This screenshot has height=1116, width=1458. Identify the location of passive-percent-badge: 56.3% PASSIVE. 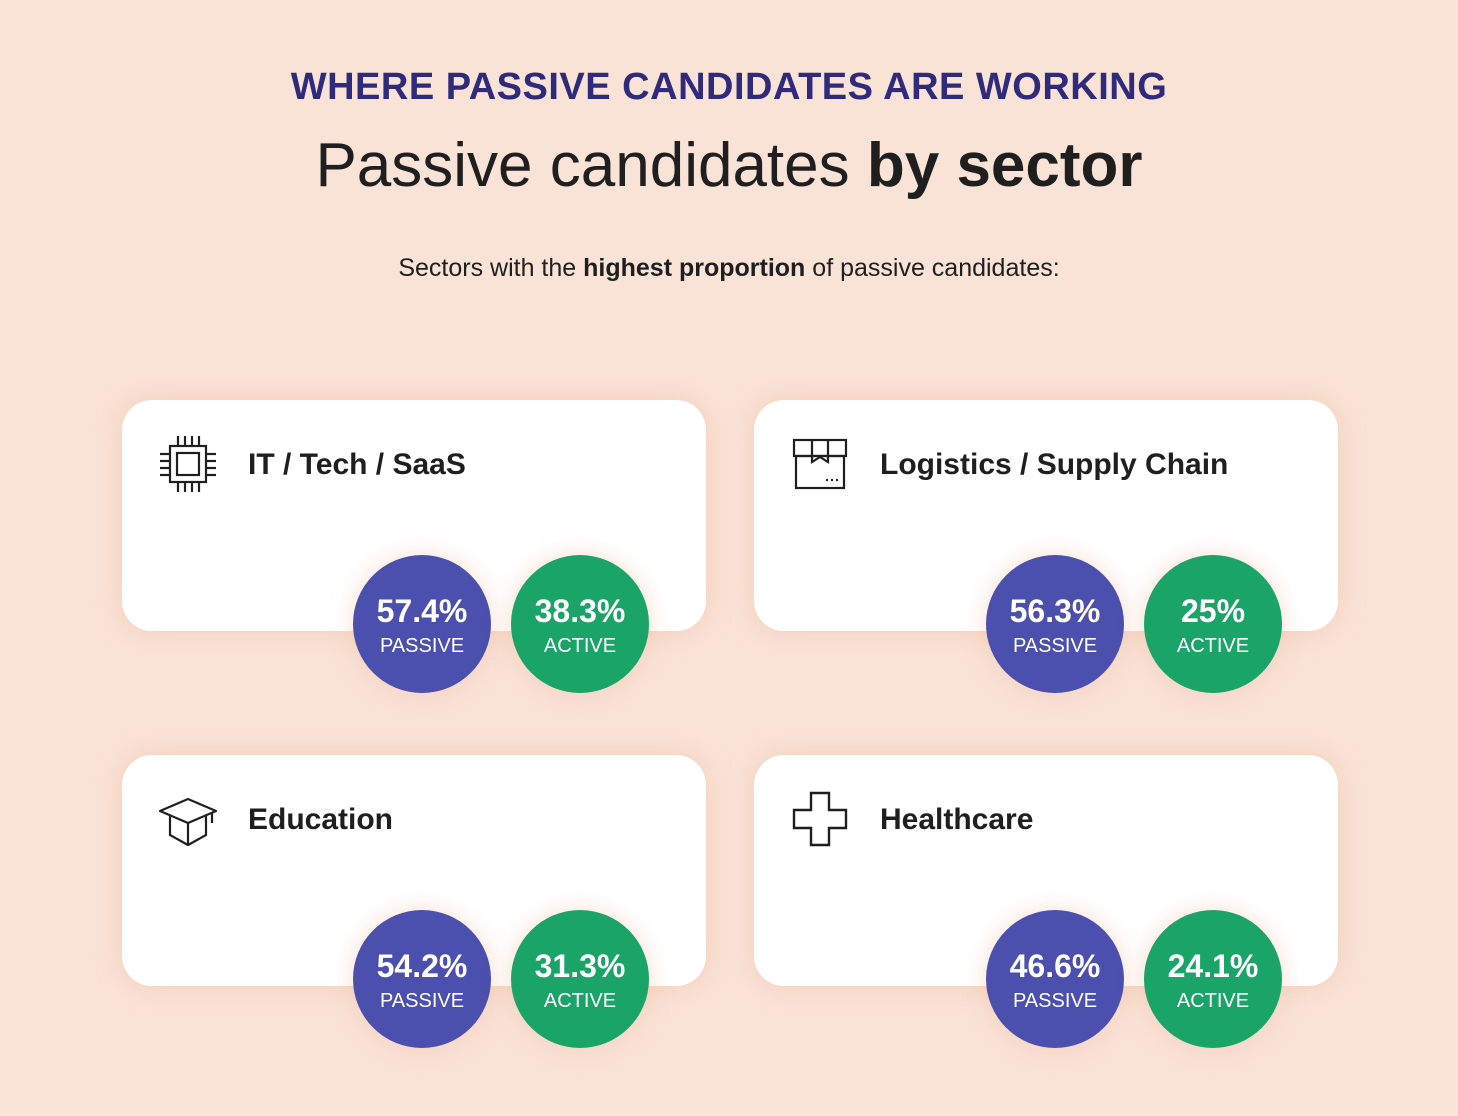
(1055, 624).